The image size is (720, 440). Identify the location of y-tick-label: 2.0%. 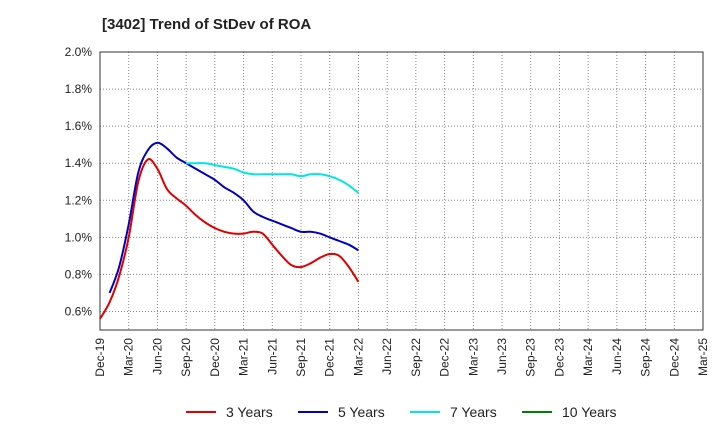
(79, 52).